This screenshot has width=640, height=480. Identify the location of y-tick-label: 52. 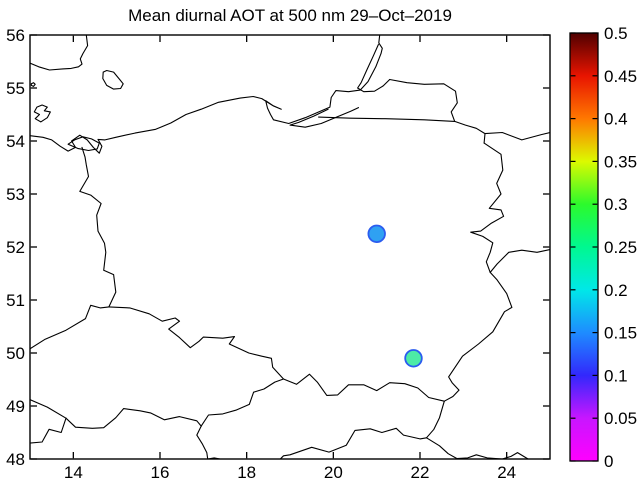
(15, 247).